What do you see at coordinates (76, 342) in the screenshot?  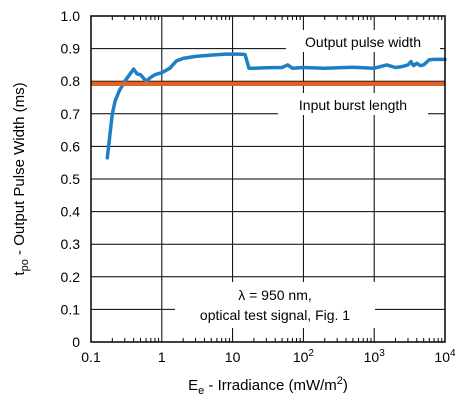 I see `y-tick-label: 0` at bounding box center [76, 342].